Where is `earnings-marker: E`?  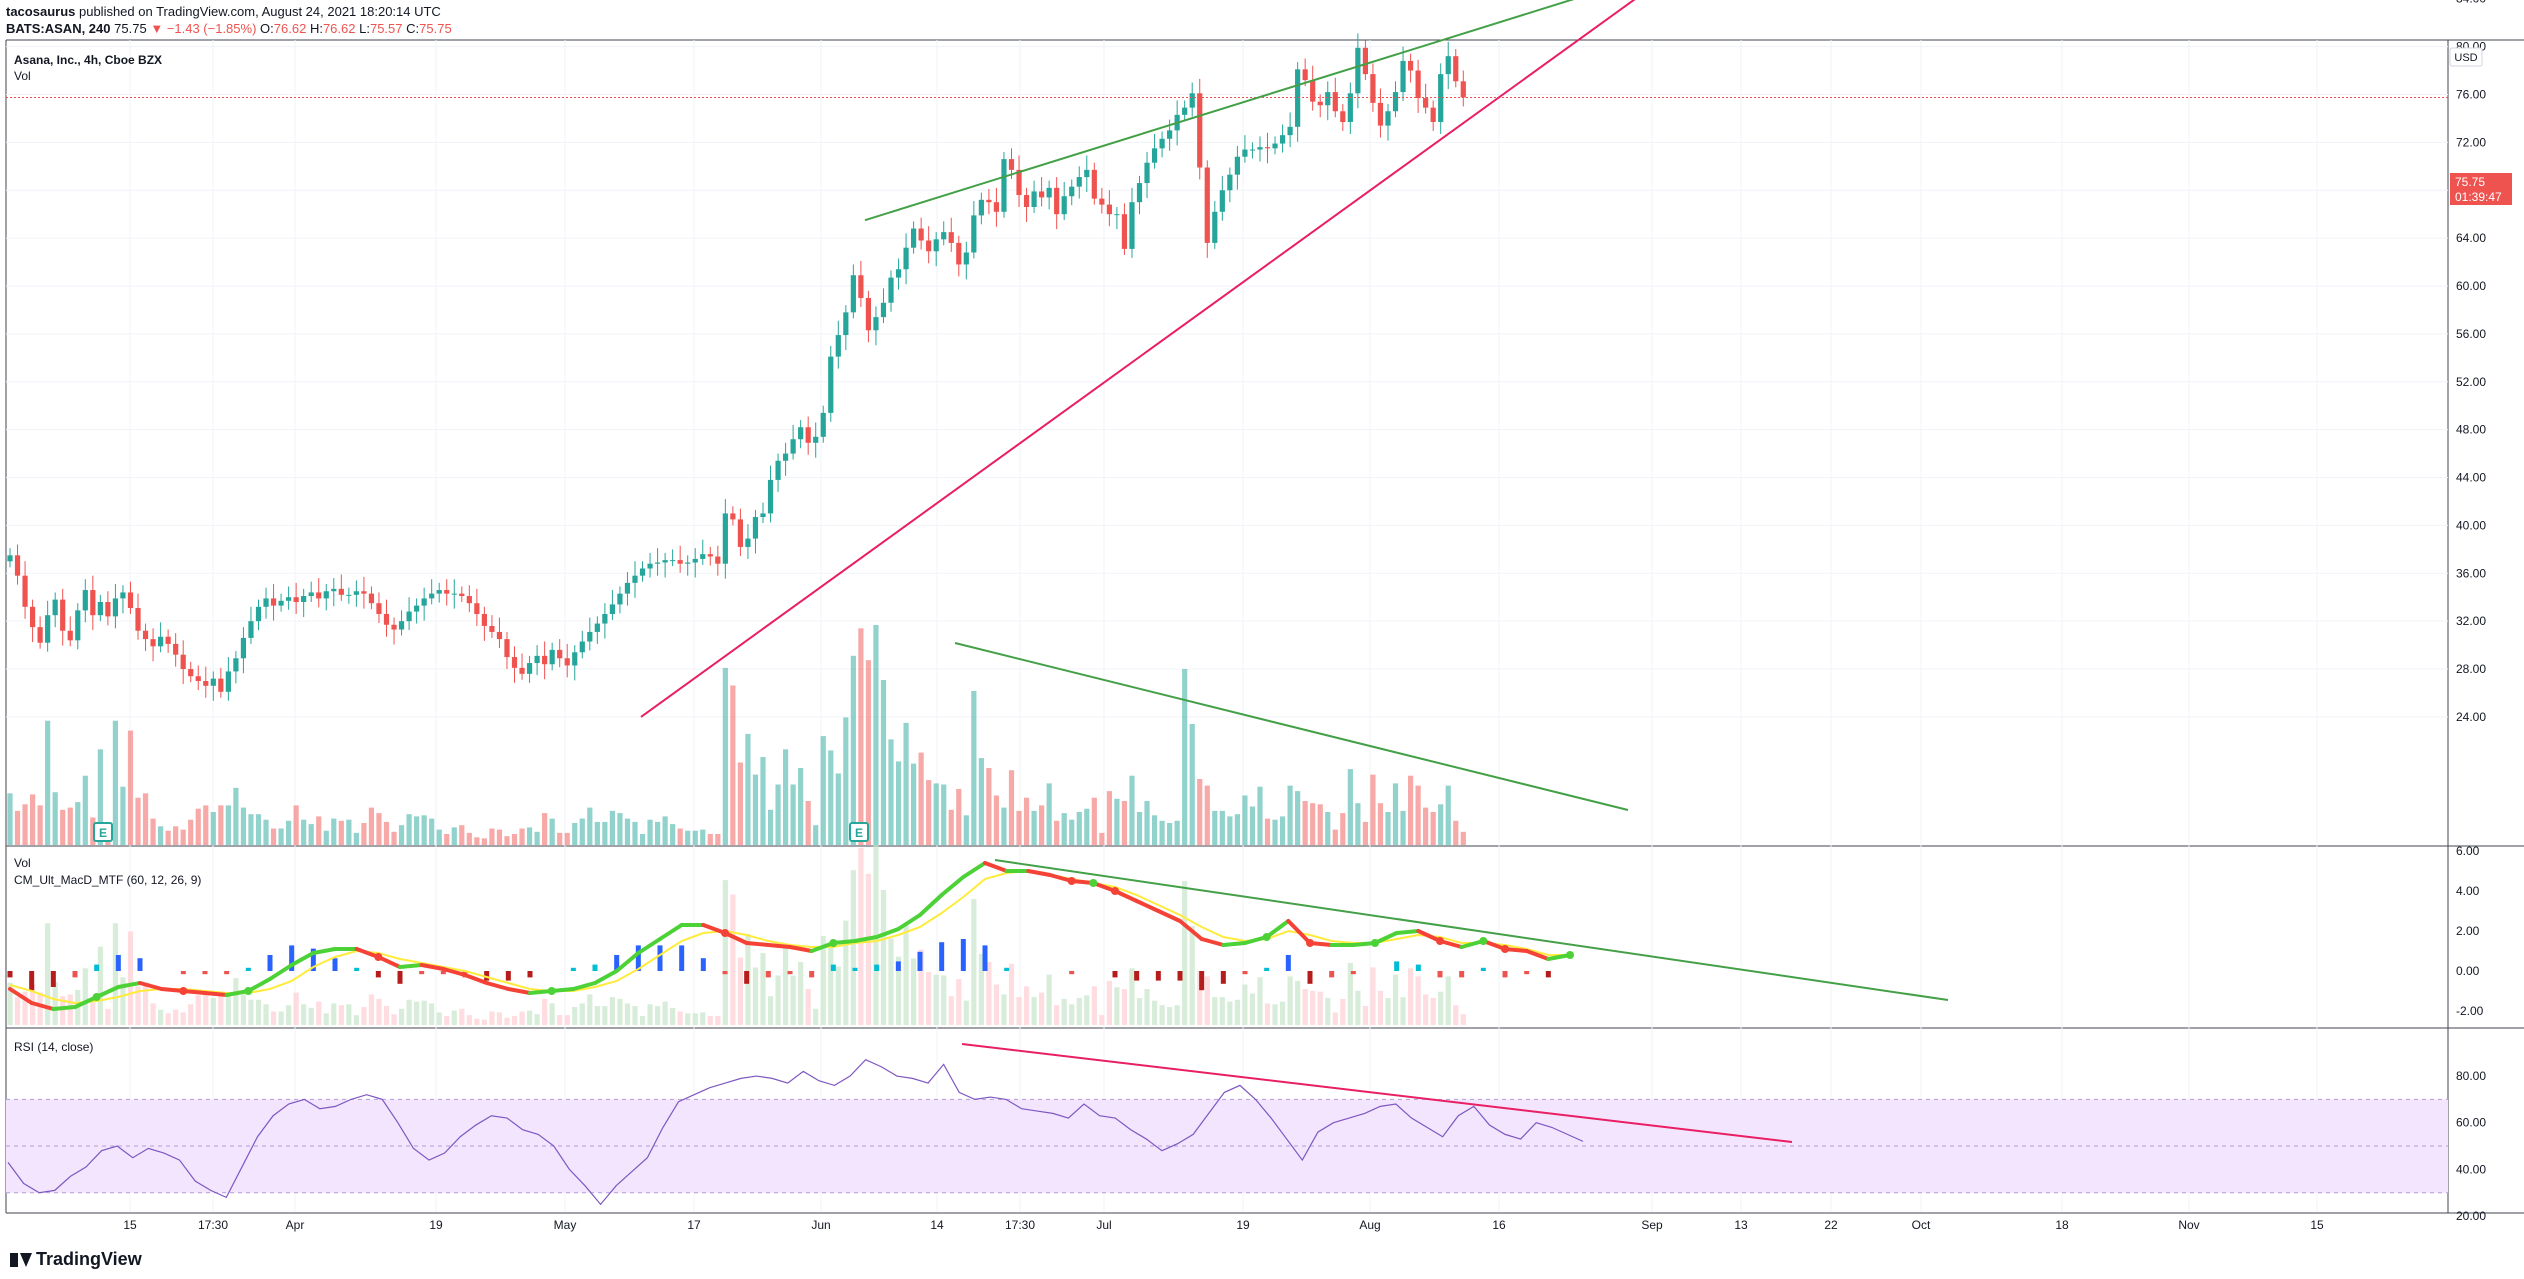 earnings-marker: E is located at coordinates (103, 832).